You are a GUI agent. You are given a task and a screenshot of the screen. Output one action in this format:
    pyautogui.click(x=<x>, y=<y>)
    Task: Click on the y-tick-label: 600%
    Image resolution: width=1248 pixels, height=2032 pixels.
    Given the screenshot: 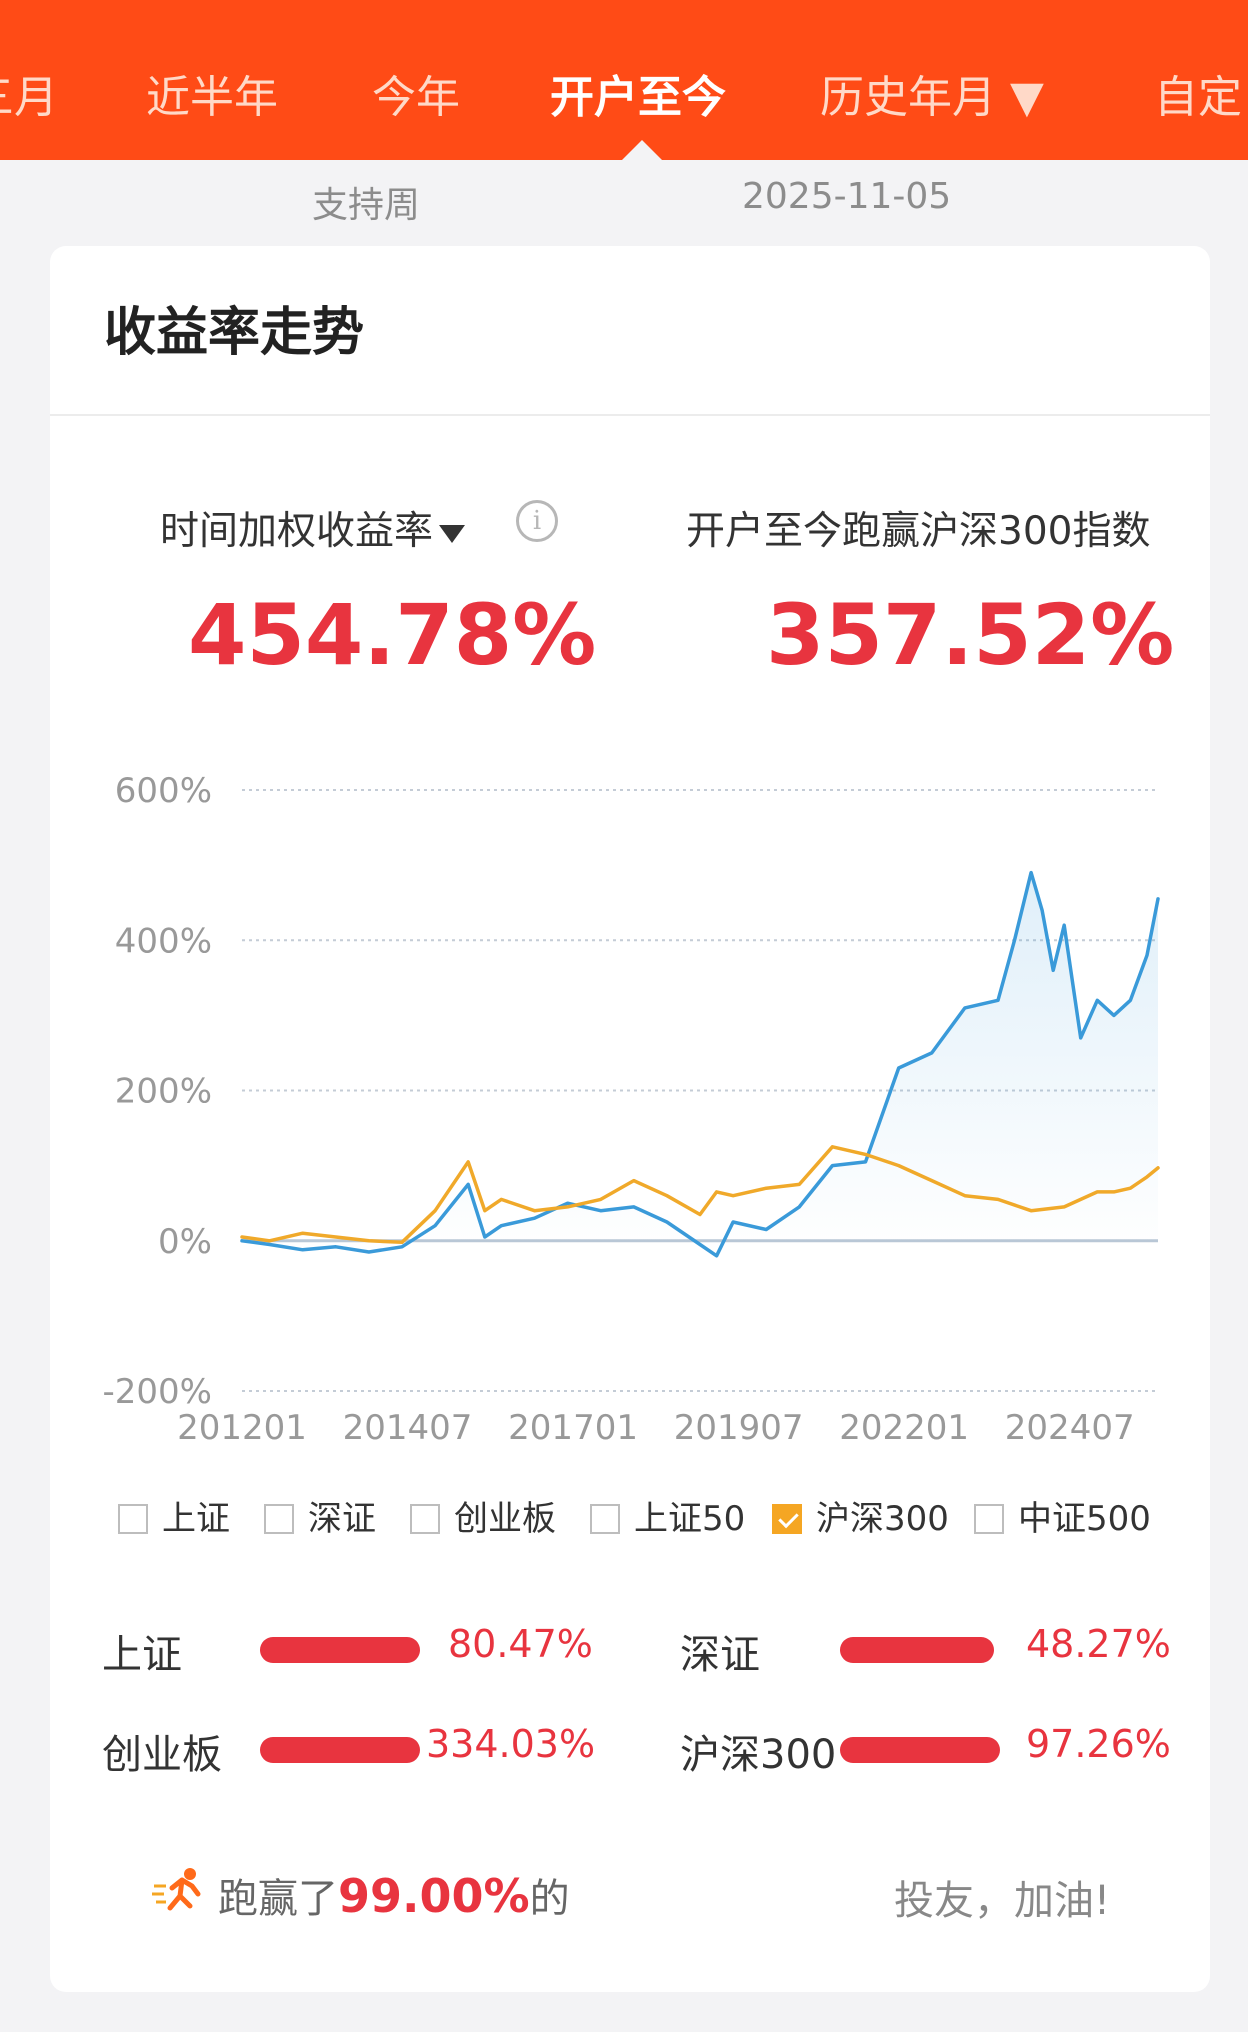 What is the action you would take?
    pyautogui.click(x=163, y=791)
    